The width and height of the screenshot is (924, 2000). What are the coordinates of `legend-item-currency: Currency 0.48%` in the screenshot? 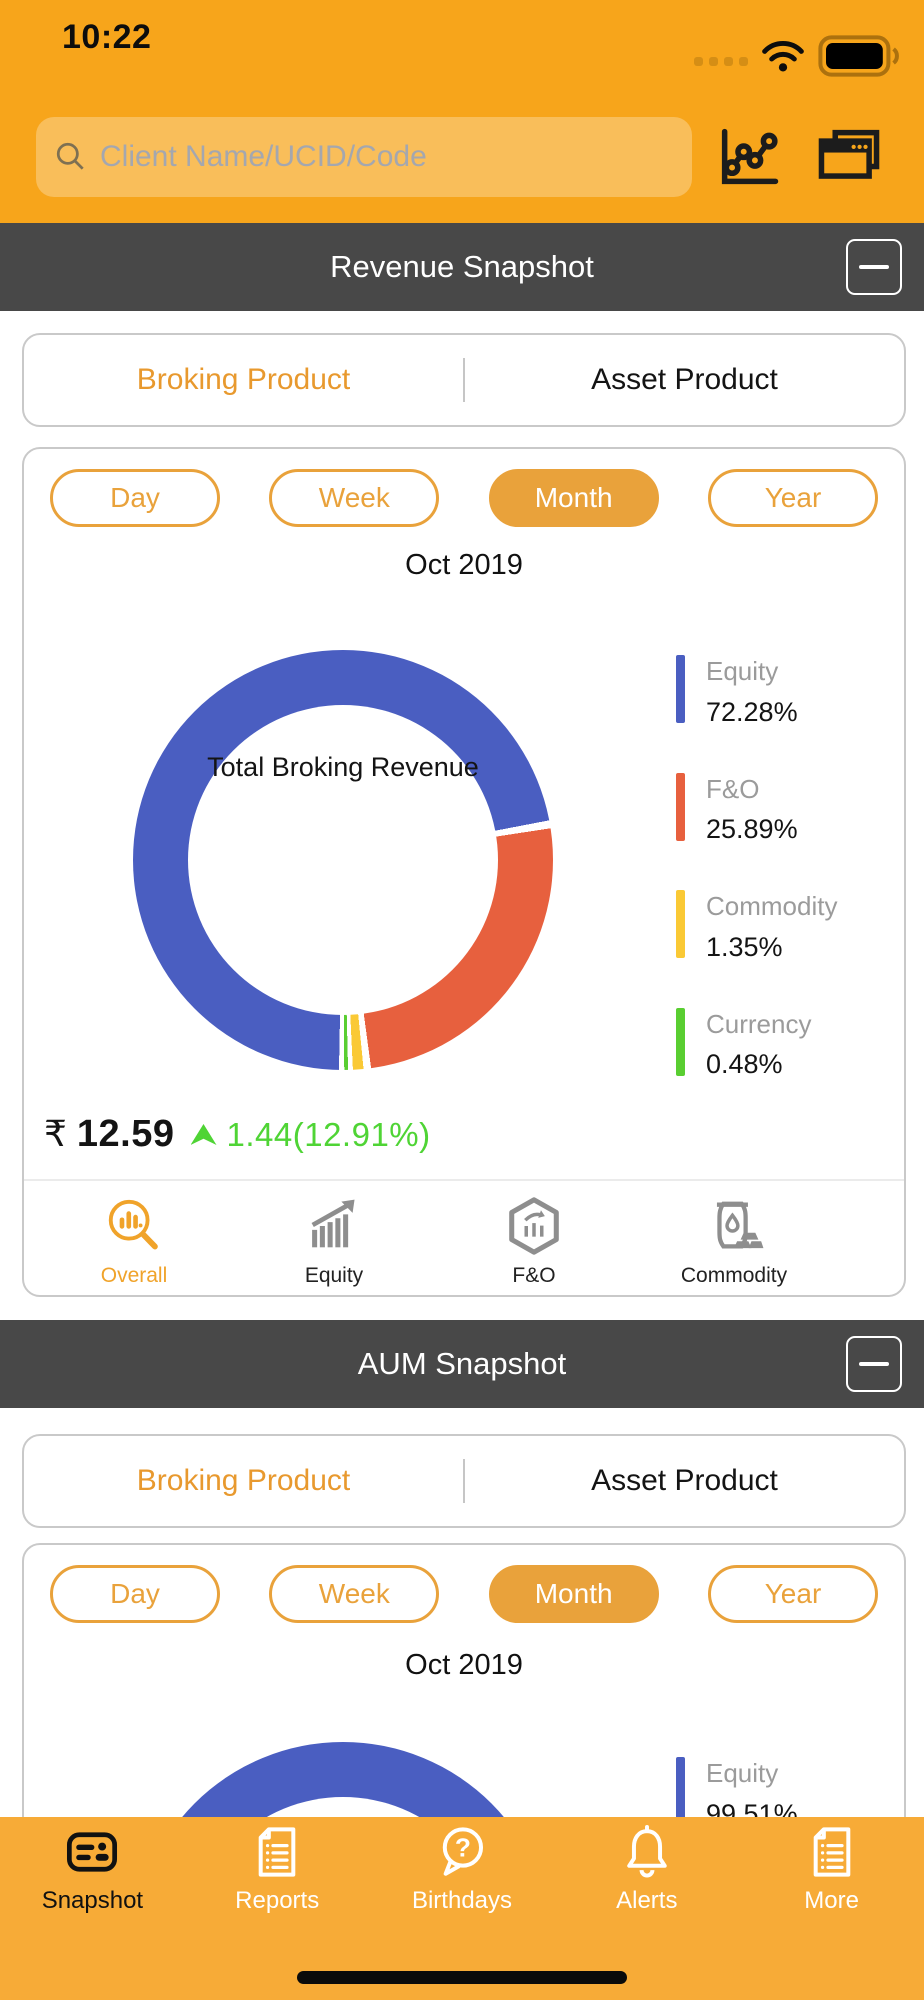 It's located at (756, 1044).